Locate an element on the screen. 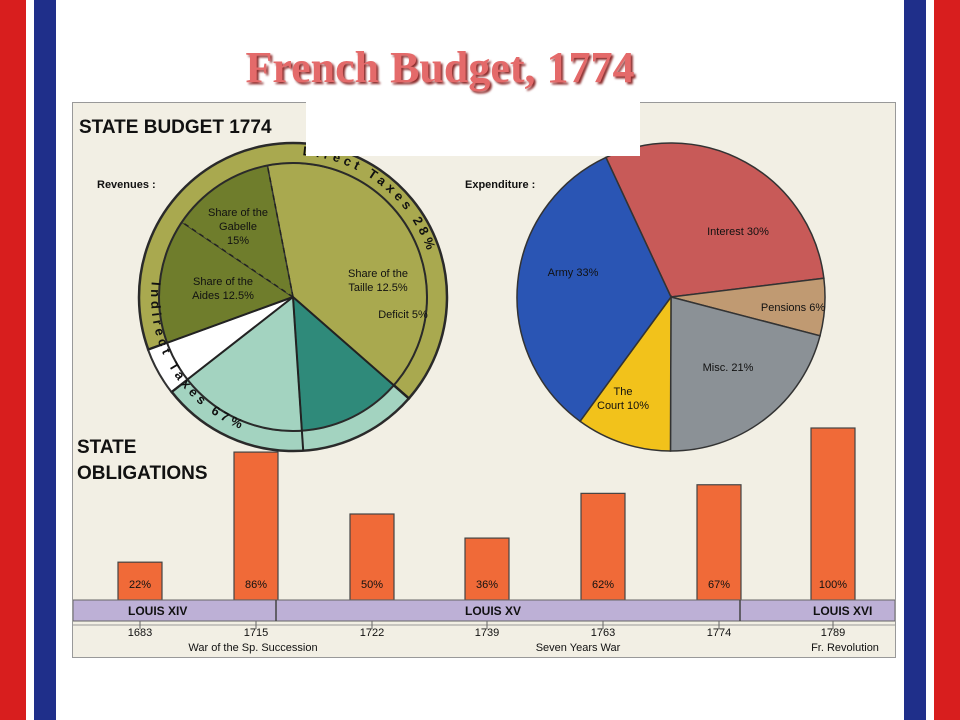 The width and height of the screenshot is (960, 720). event-annotation: War of the Sp. Succession is located at coordinates (252, 648).